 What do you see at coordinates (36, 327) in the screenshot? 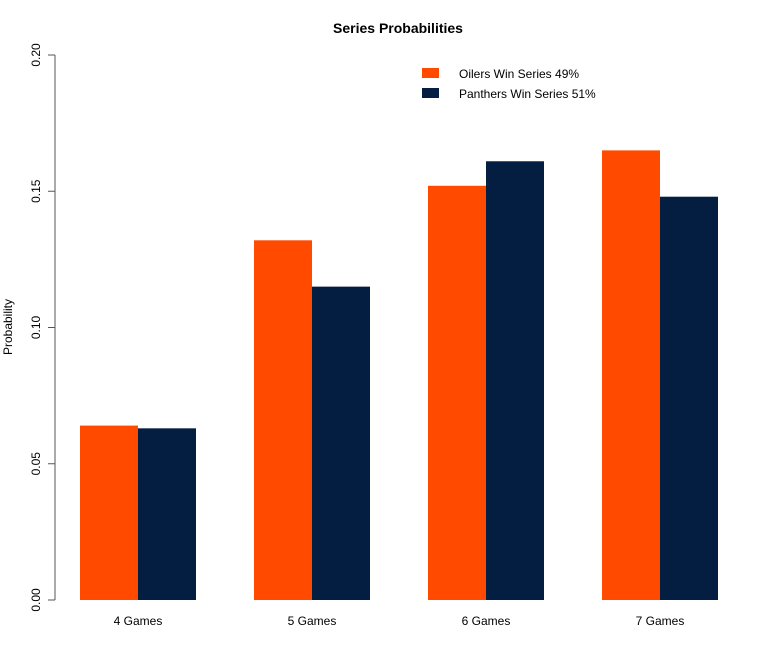
I see `y-tick-label: 0.10` at bounding box center [36, 327].